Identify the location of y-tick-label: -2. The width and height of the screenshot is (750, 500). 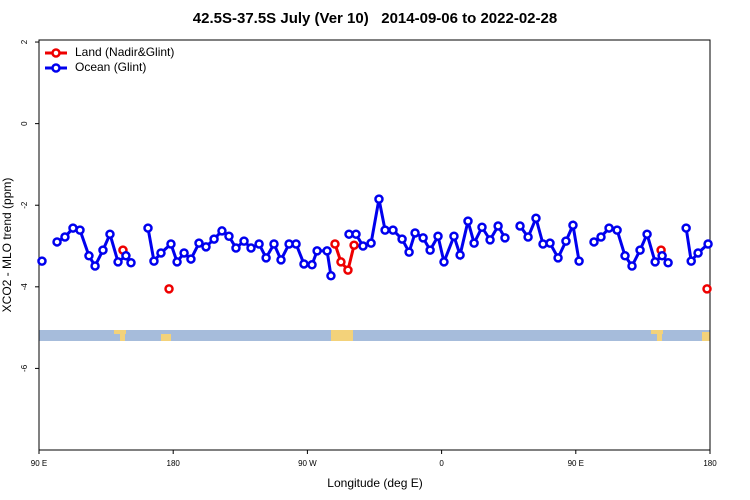
(24, 205).